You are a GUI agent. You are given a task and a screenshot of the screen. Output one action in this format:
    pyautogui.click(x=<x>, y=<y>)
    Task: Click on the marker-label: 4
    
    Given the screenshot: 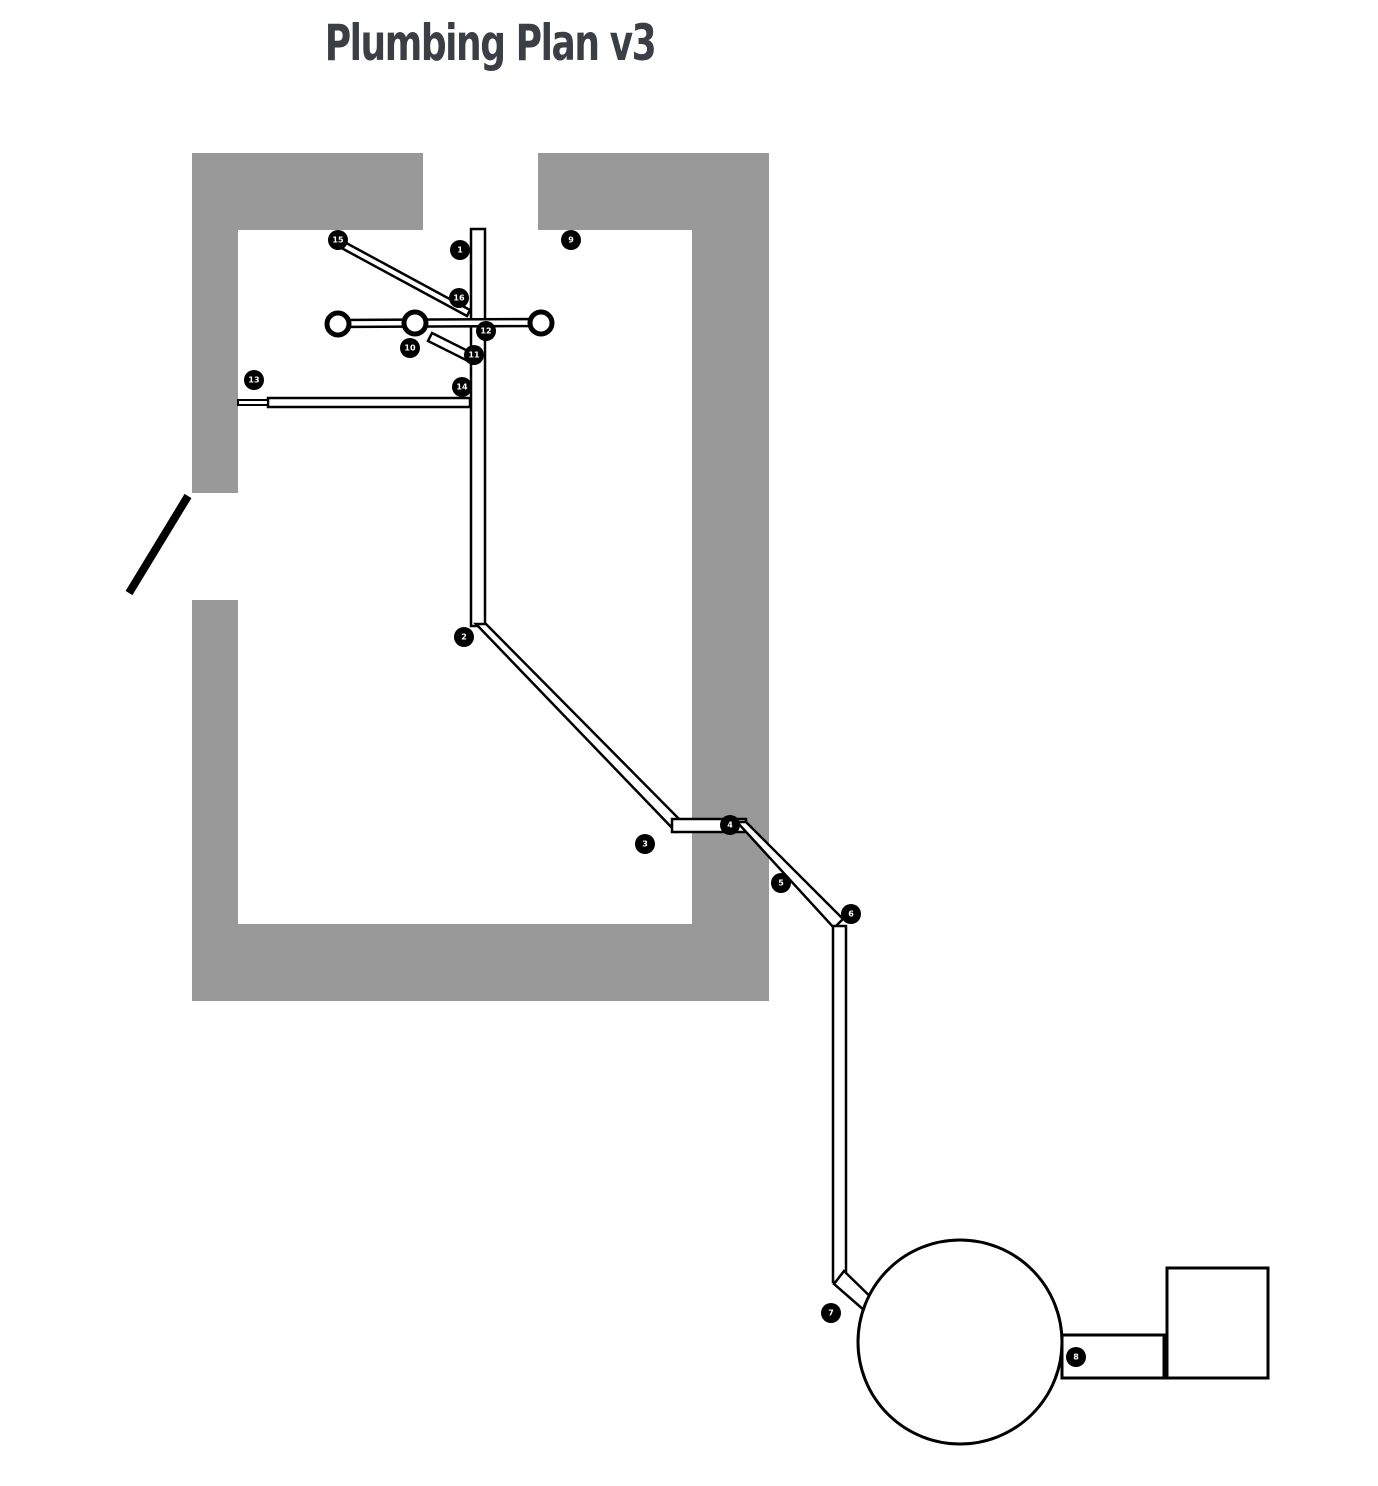 What is the action you would take?
    pyautogui.click(x=730, y=825)
    